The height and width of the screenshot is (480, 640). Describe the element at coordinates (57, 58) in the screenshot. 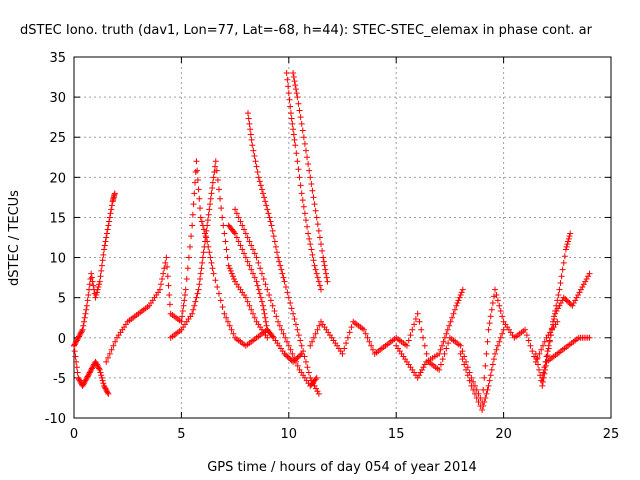

I see `y-tick-label: 35` at that location.